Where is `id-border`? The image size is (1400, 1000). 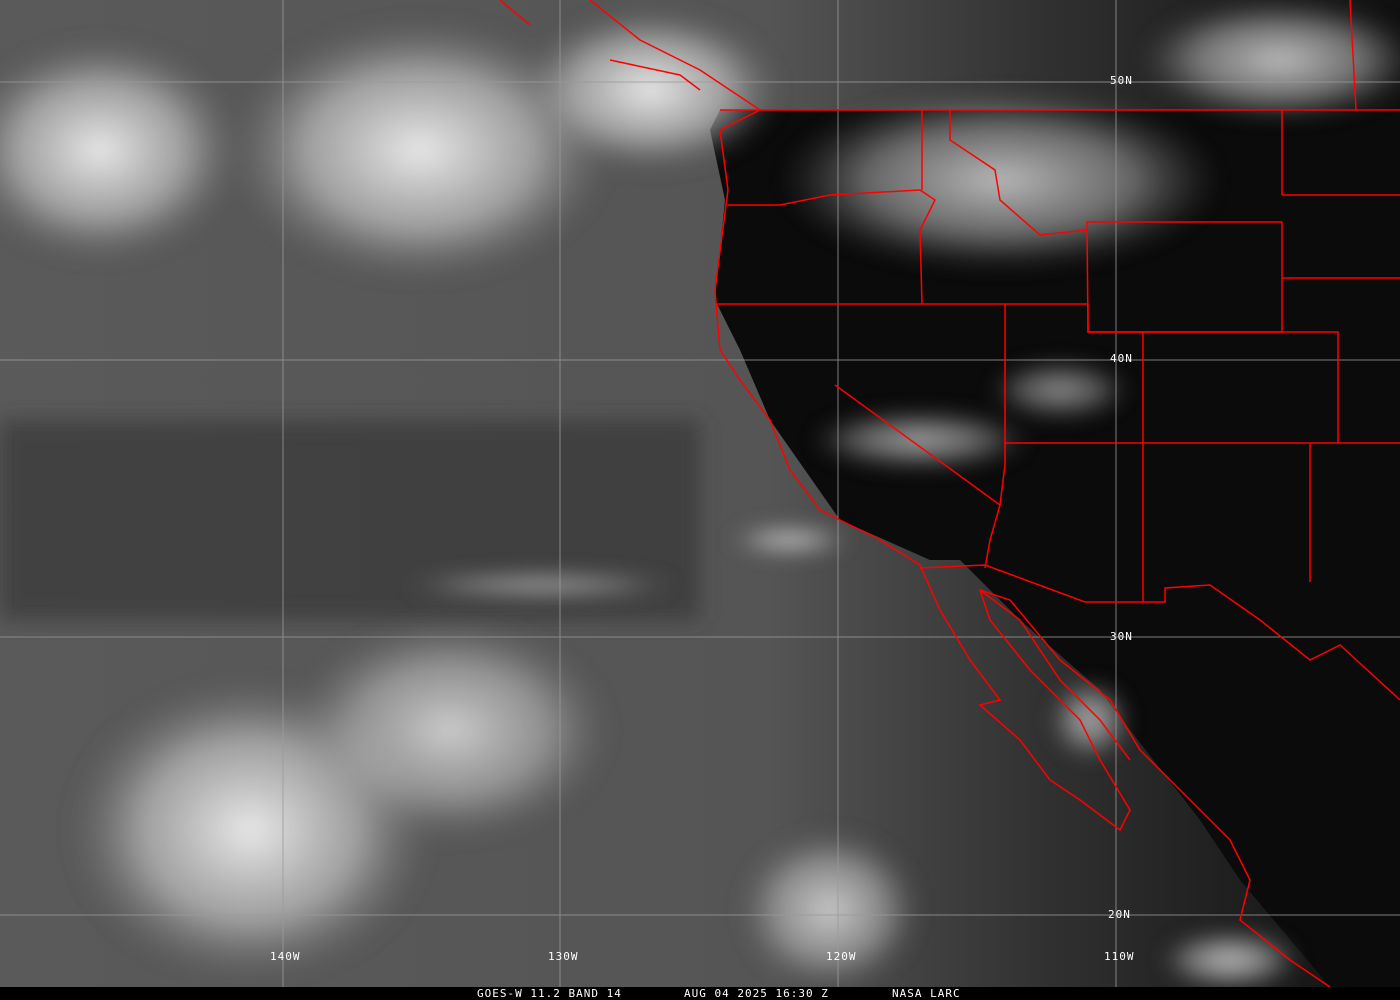
id-border is located at coordinates (1004, 173).